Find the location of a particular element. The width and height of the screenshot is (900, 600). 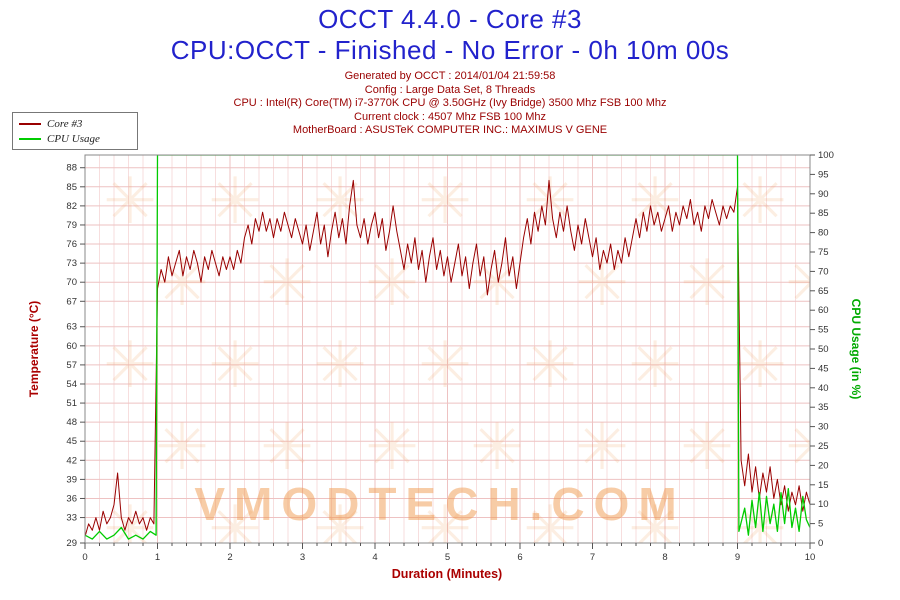

svg-text: 51 is located at coordinates (71, 403).